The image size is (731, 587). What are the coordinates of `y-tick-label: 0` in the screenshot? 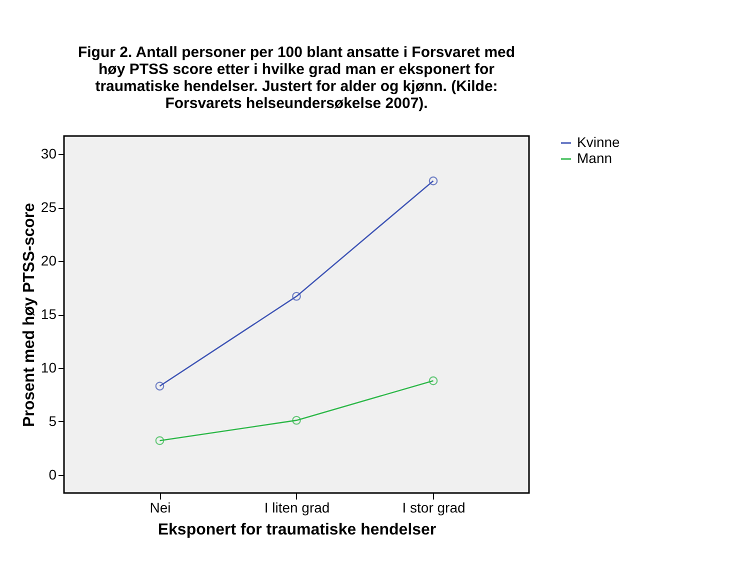 It's located at (52, 474).